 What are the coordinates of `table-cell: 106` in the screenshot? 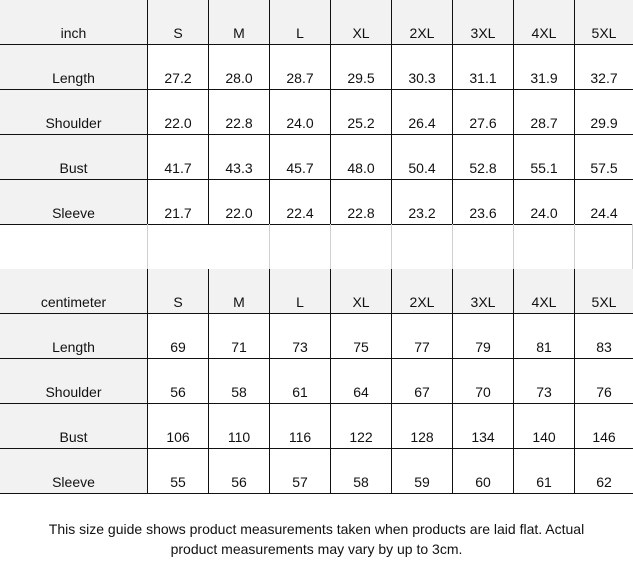 It's located at (178, 426).